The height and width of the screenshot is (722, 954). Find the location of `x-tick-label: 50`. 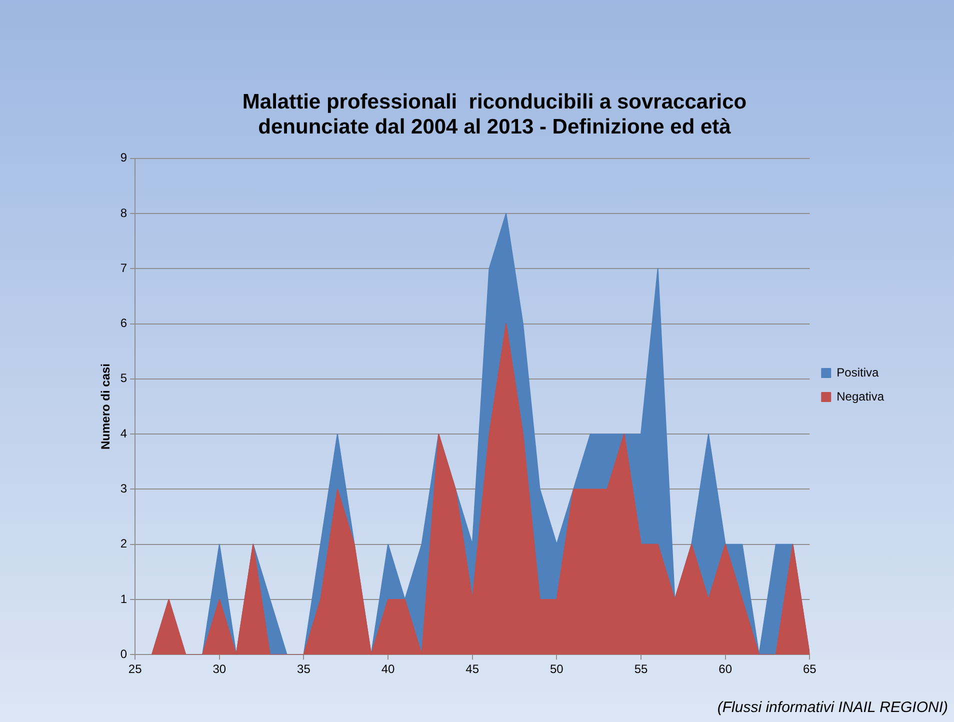

x-tick-label: 50 is located at coordinates (557, 669).